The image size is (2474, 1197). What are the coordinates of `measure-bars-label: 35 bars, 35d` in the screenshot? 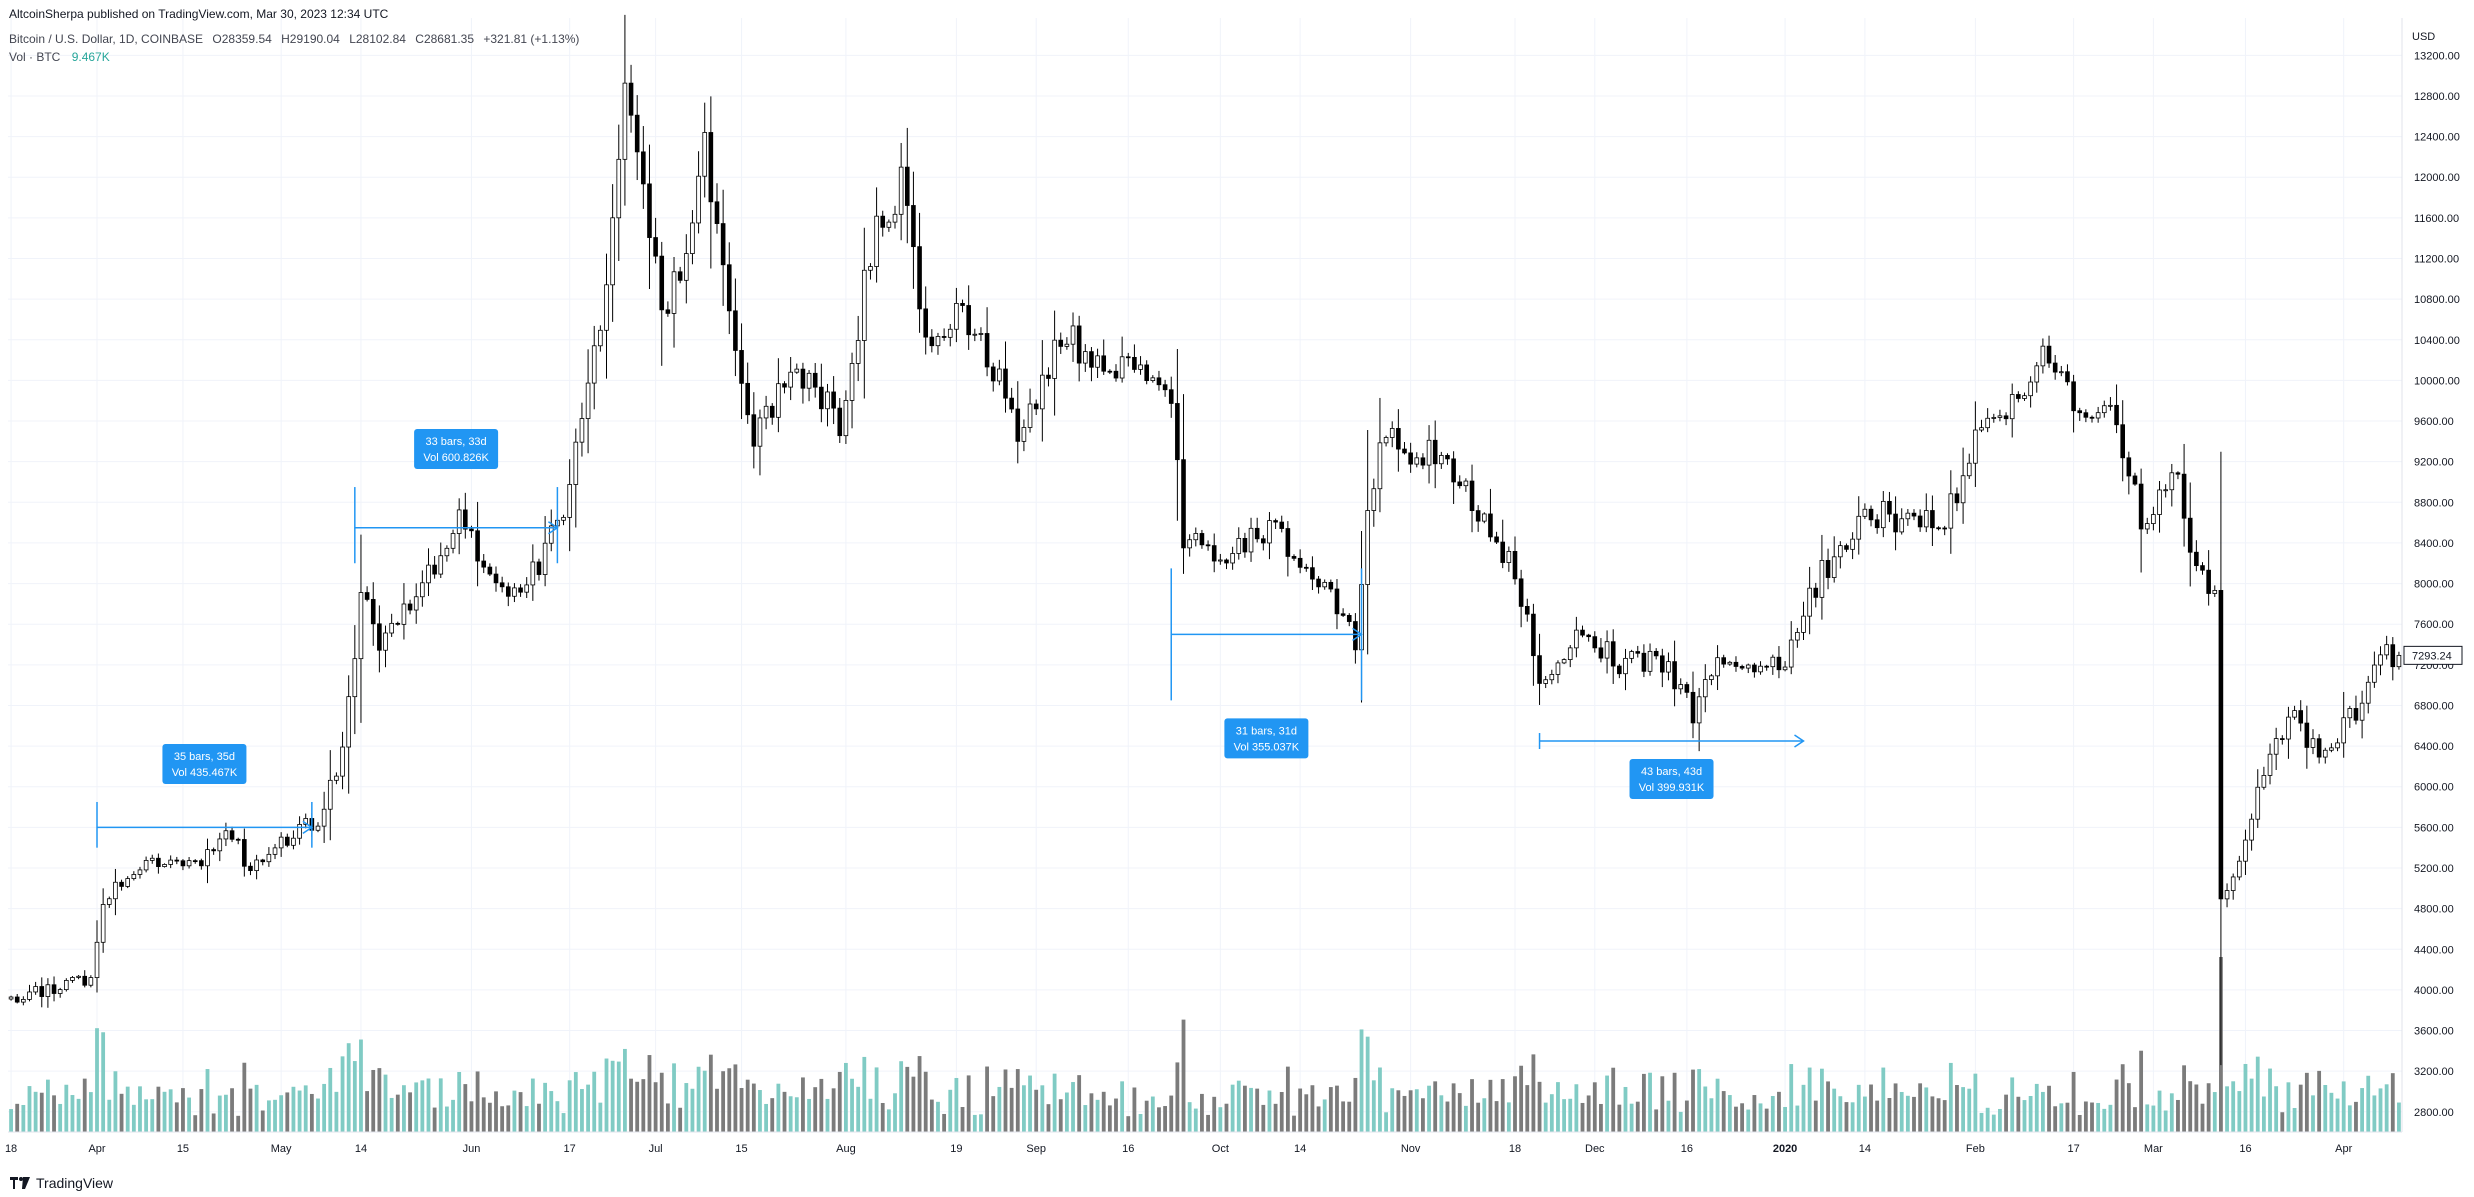 It's located at (204, 757).